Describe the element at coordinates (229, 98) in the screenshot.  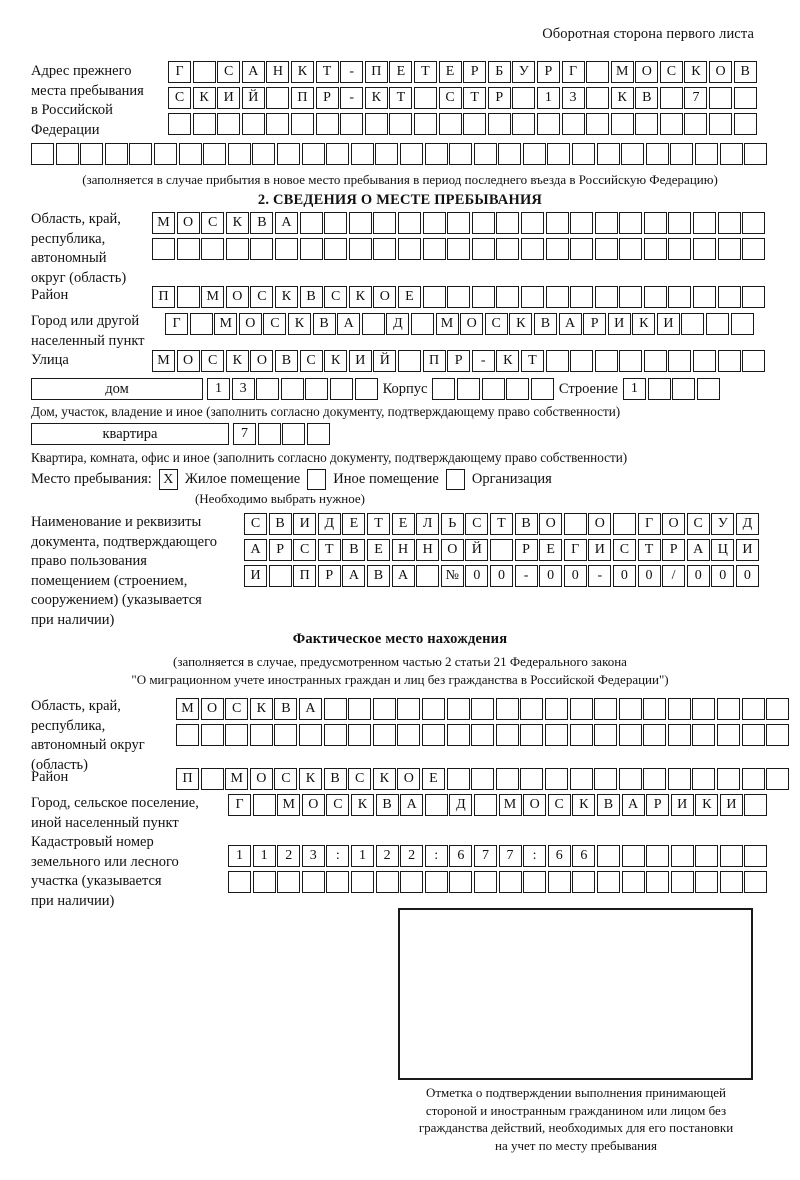
I see `prev-address-r2-cell-3: И` at that location.